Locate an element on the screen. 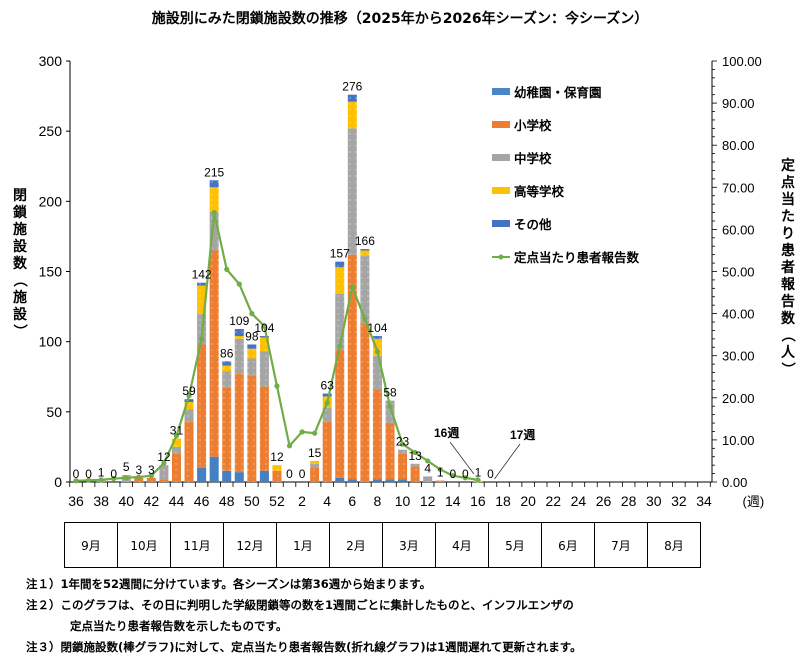 This screenshot has height=658, width=800. x-tick-label: 42 is located at coordinates (152, 501).